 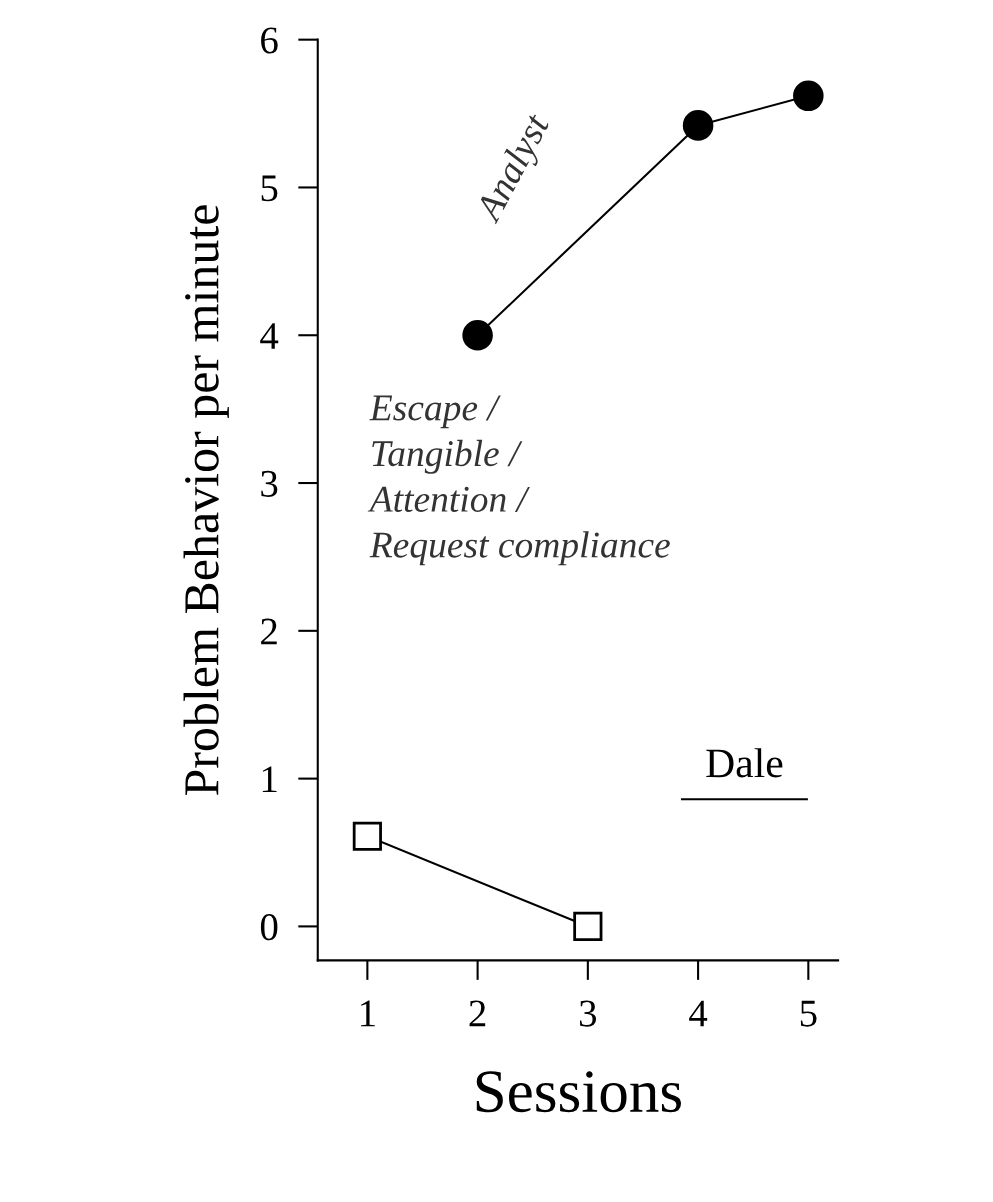 I want to click on x-tick-label: 2, so click(x=477, y=1013).